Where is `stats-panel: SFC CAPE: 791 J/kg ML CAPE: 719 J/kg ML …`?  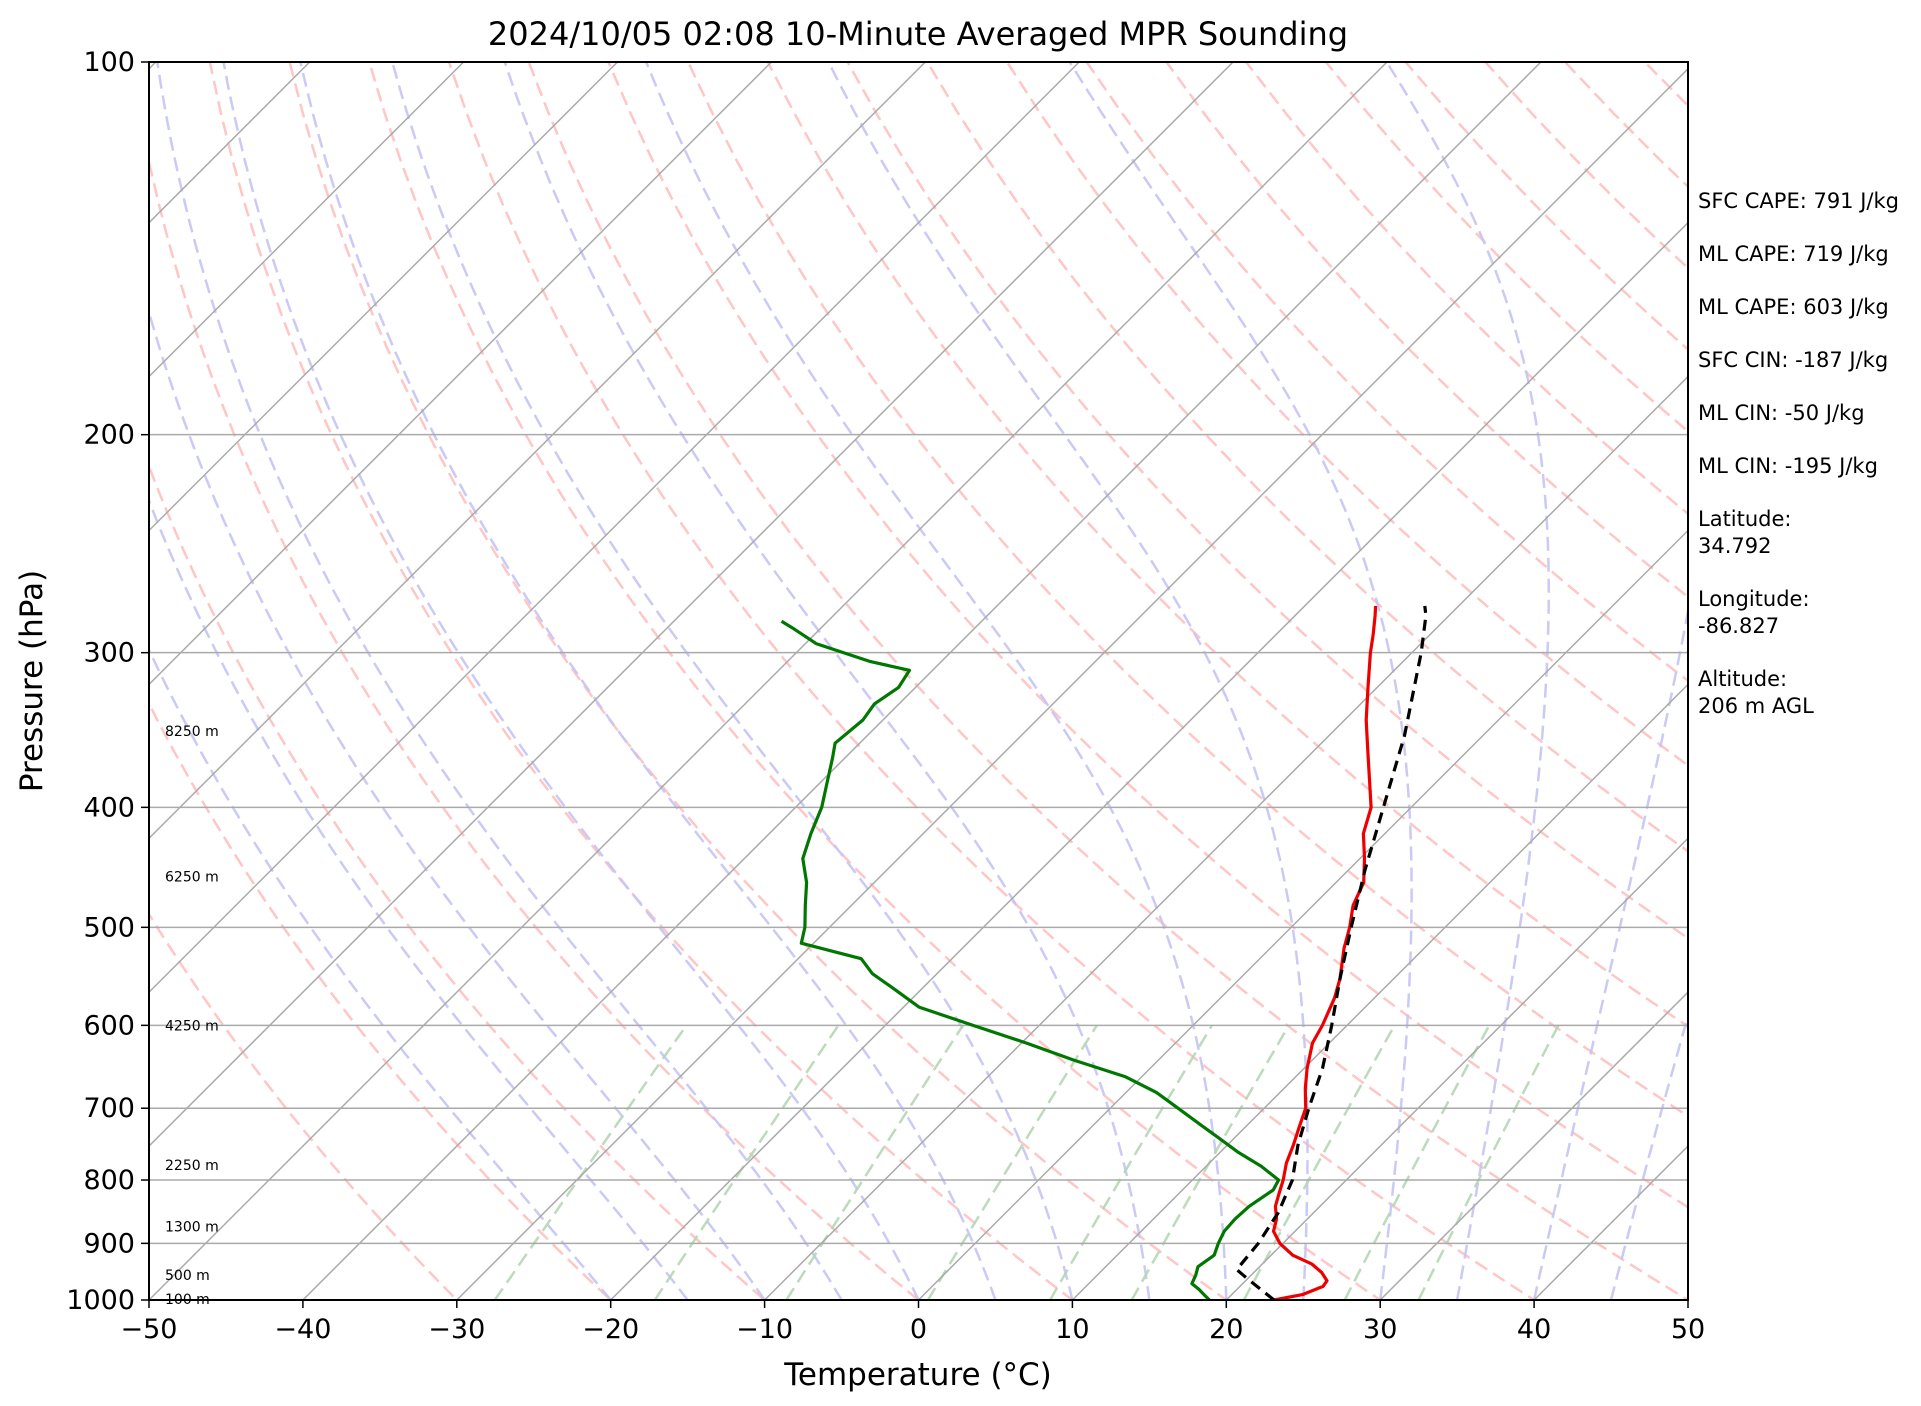
stats-panel: SFC CAPE: 791 J/kg ML CAPE: 719 J/kg ML … is located at coordinates (1805, 467).